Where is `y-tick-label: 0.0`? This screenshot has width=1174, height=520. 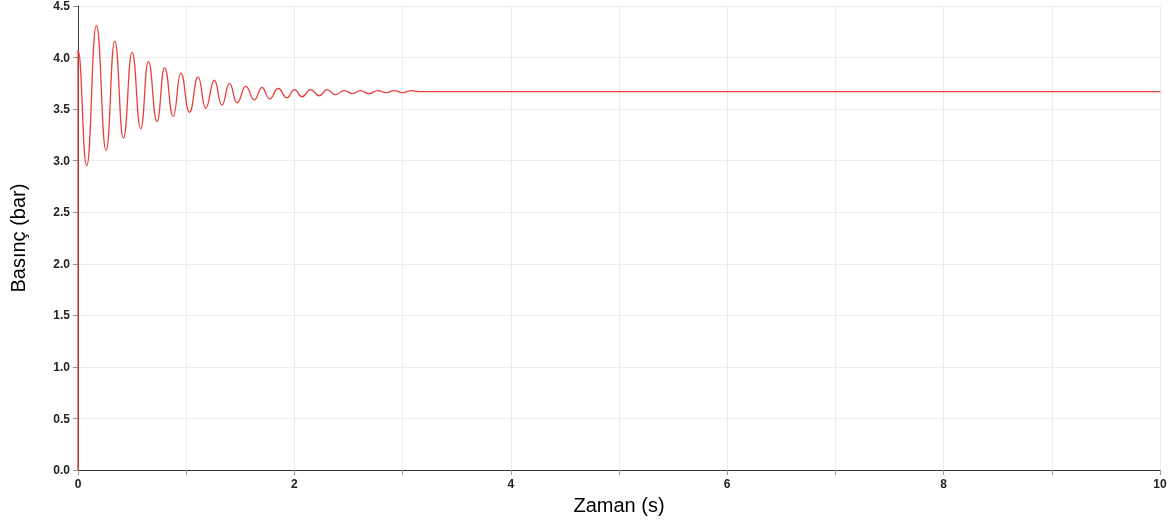 y-tick-label: 0.0 is located at coordinates (62, 470).